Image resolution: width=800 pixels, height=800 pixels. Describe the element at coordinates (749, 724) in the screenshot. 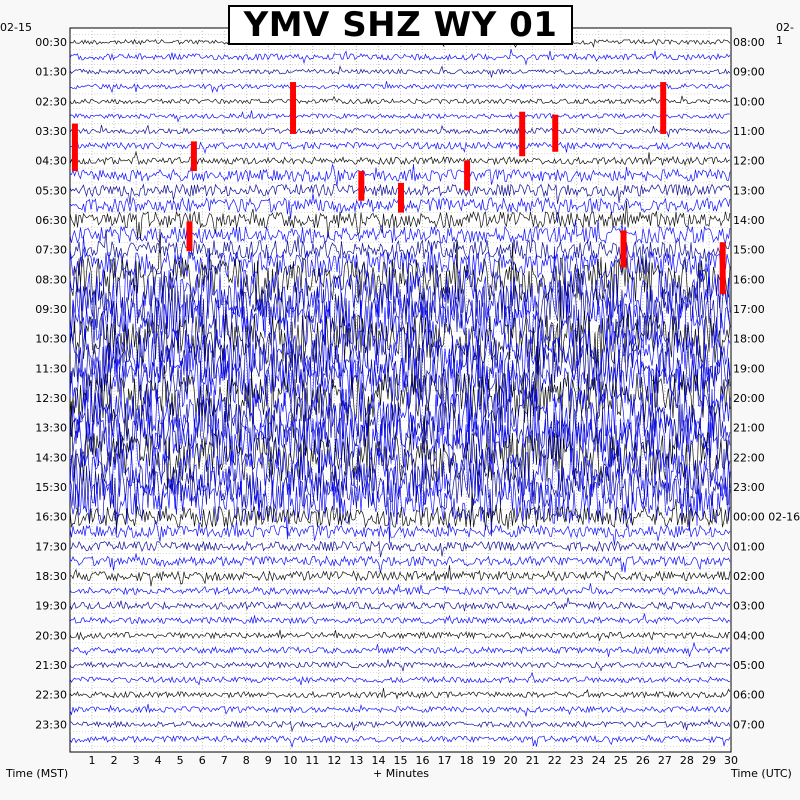

I see `y-tick-label-right: 07:00` at that location.